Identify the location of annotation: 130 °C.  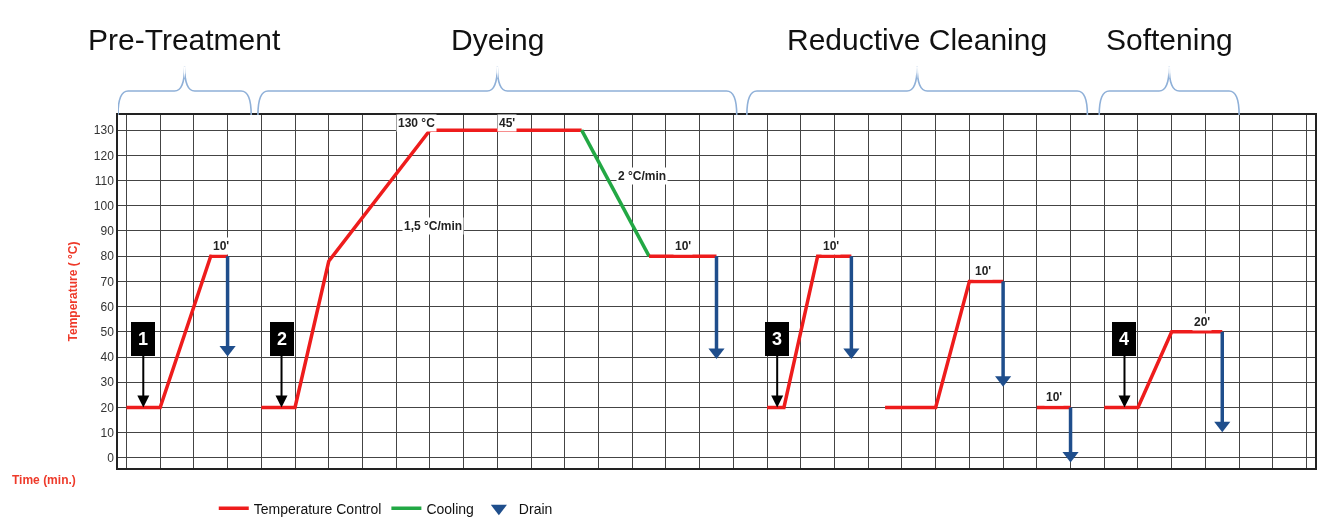
(417, 123).